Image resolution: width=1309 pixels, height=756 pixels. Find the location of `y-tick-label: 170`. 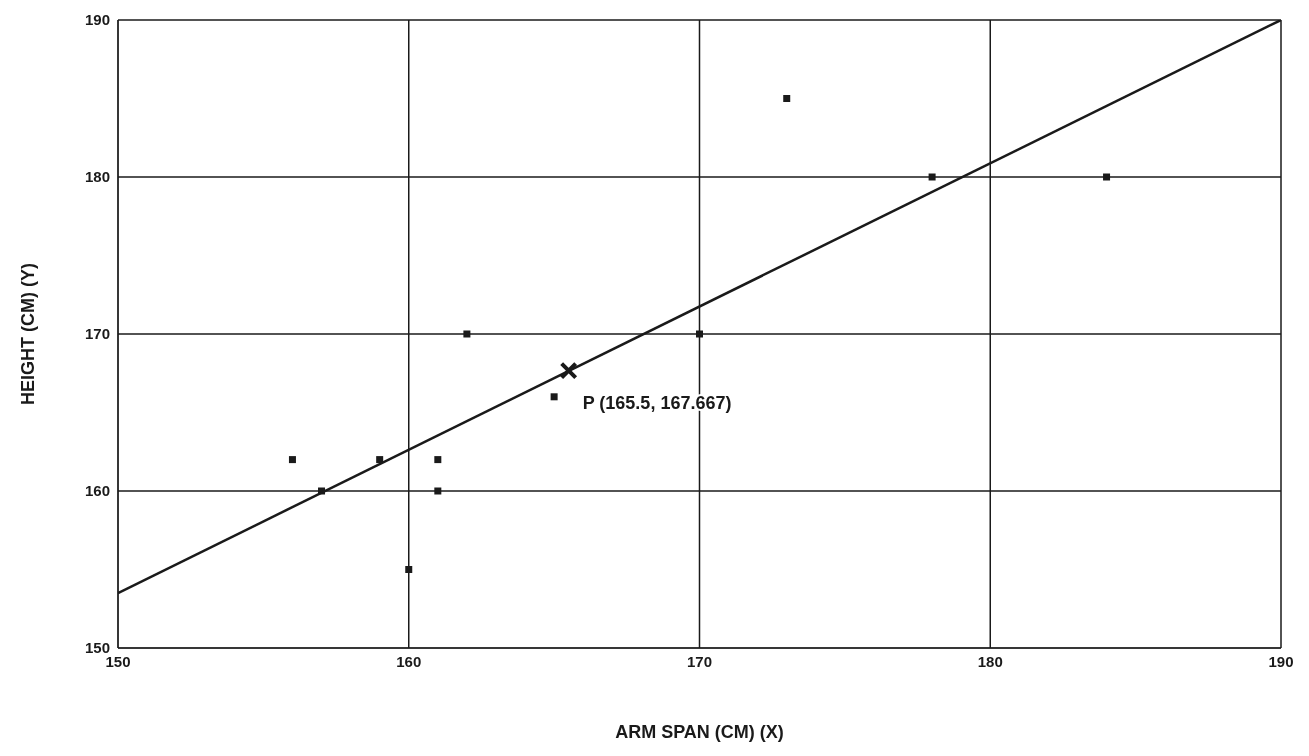

y-tick-label: 170 is located at coordinates (97, 334).